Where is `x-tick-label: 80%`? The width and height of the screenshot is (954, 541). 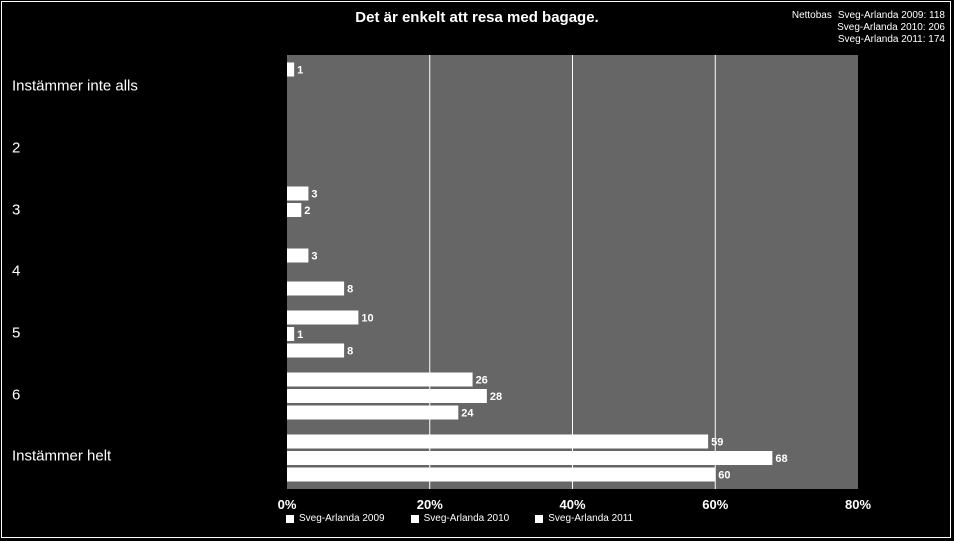
x-tick-label: 80% is located at coordinates (858, 504).